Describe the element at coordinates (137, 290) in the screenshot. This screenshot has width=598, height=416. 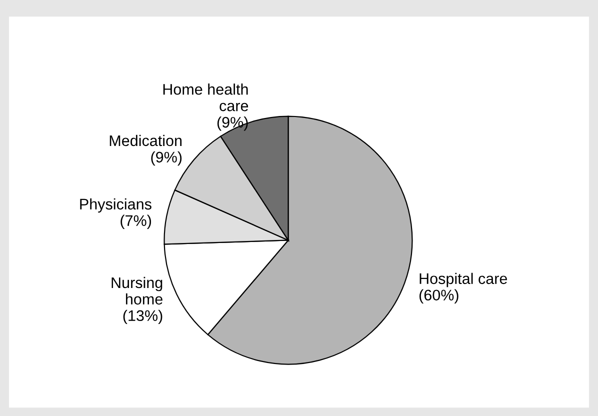
I see `slice-label: Nursing home` at that location.